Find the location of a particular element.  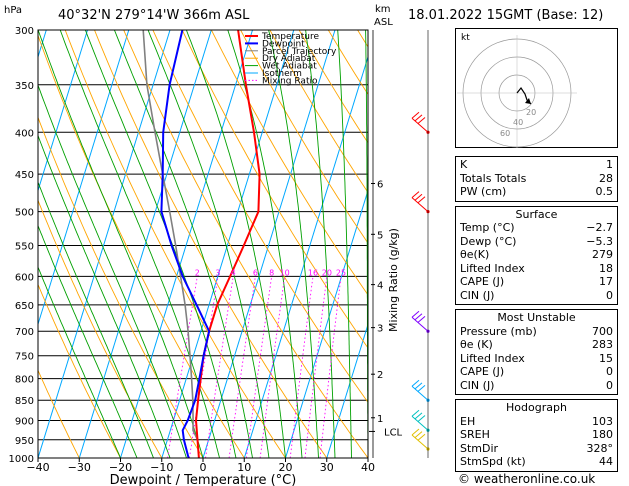

hodograph-ring-label: 40 is located at coordinates (518, 122).